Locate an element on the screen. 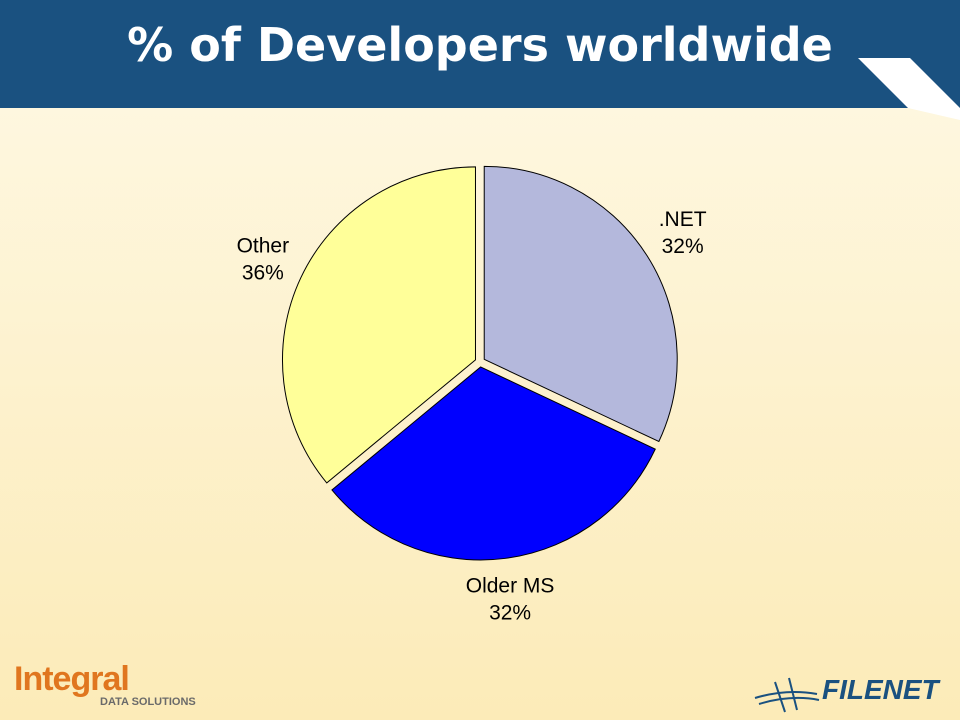 This screenshot has width=960, height=720. integral-logo: Integral is located at coordinates (72, 679).